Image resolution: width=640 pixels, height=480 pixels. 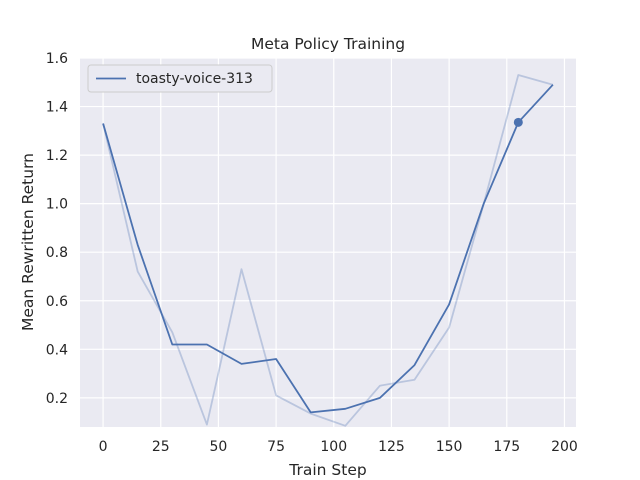 What do you see at coordinates (506, 447) in the screenshot?
I see `x-tick-label: 175` at bounding box center [506, 447].